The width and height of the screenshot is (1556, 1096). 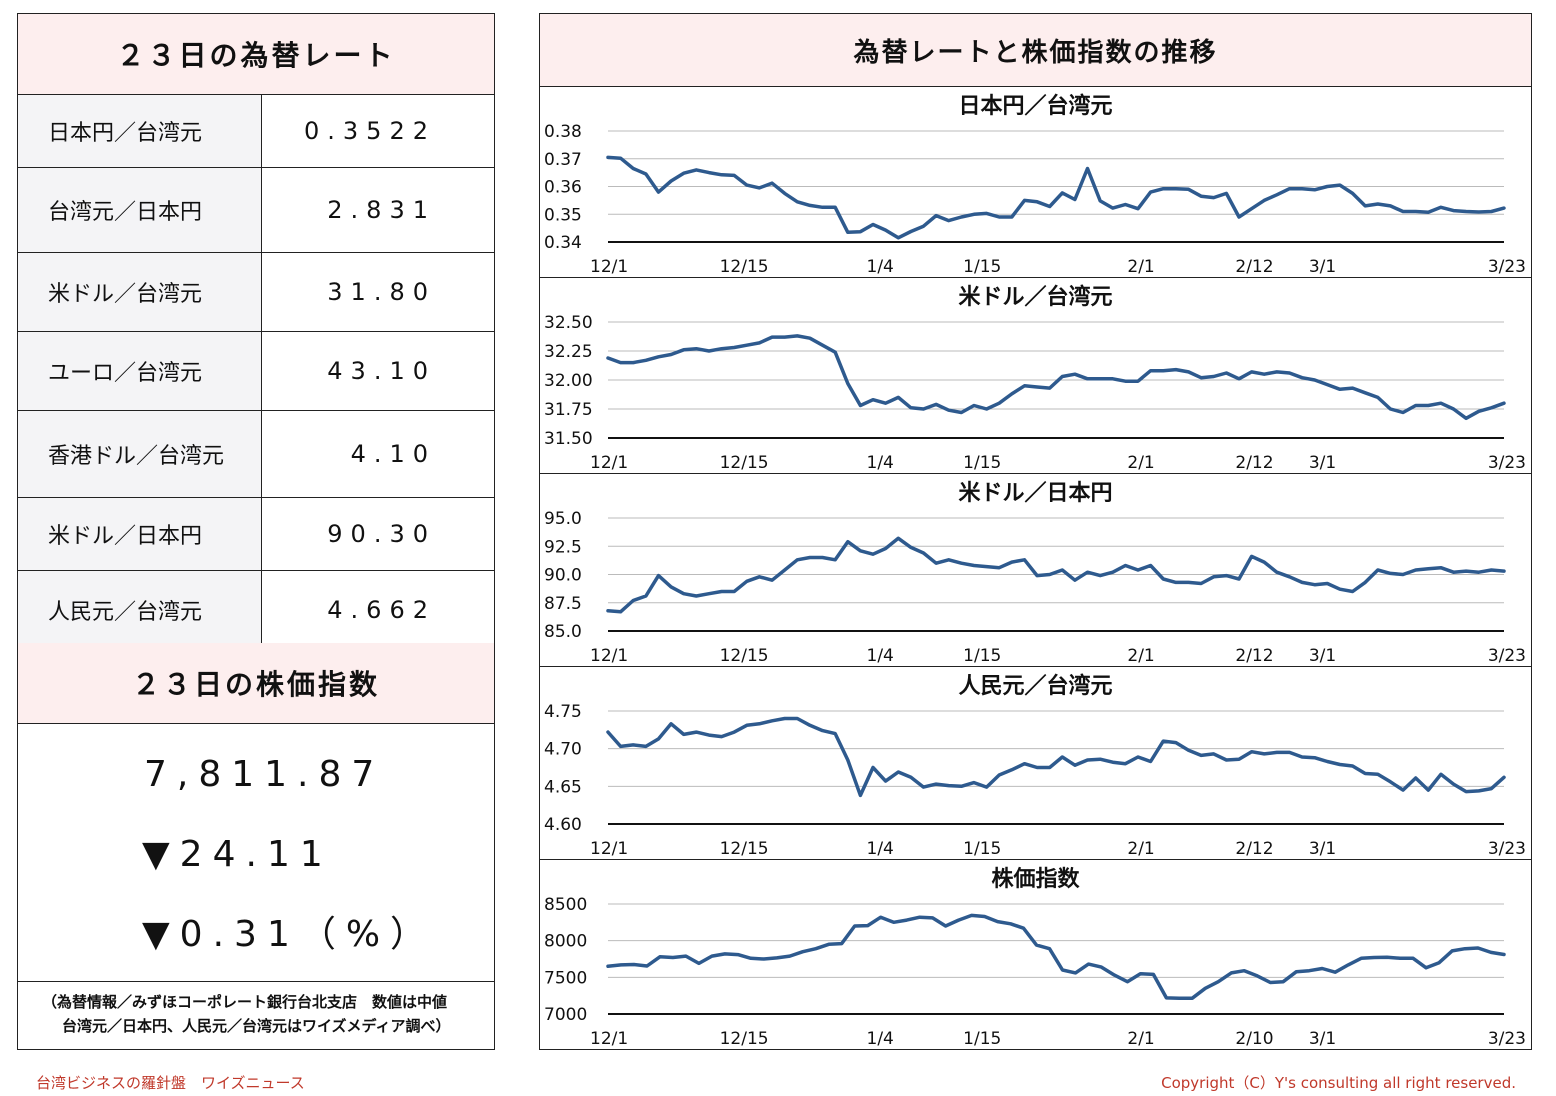 I want to click on y-tick-label: 8500, so click(x=565, y=905).